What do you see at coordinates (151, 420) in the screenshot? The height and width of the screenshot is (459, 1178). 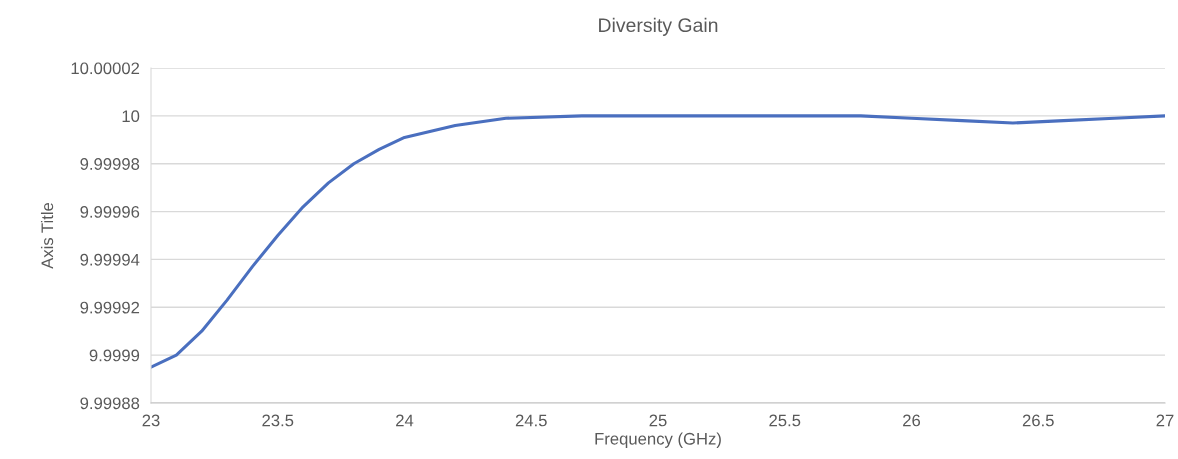 I see `x-tick-label: 23` at bounding box center [151, 420].